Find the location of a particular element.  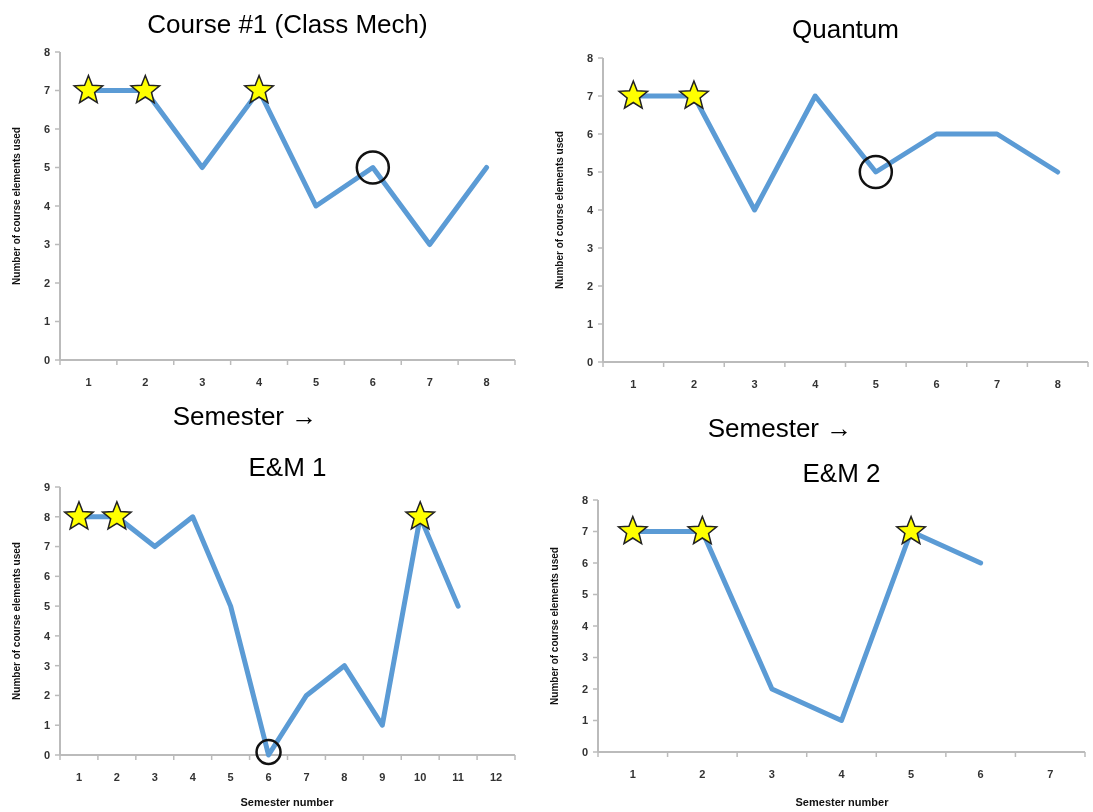

y-tick-label: 9 is located at coordinates (46, 486).